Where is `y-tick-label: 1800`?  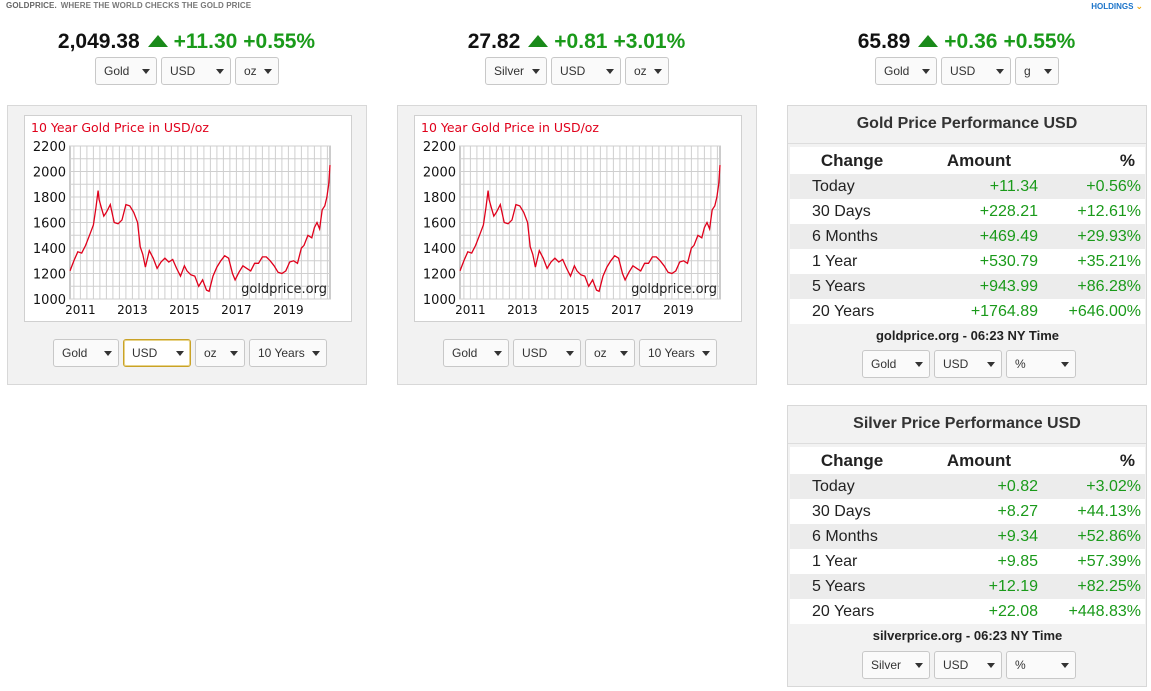 y-tick-label: 1800 is located at coordinates (439, 198).